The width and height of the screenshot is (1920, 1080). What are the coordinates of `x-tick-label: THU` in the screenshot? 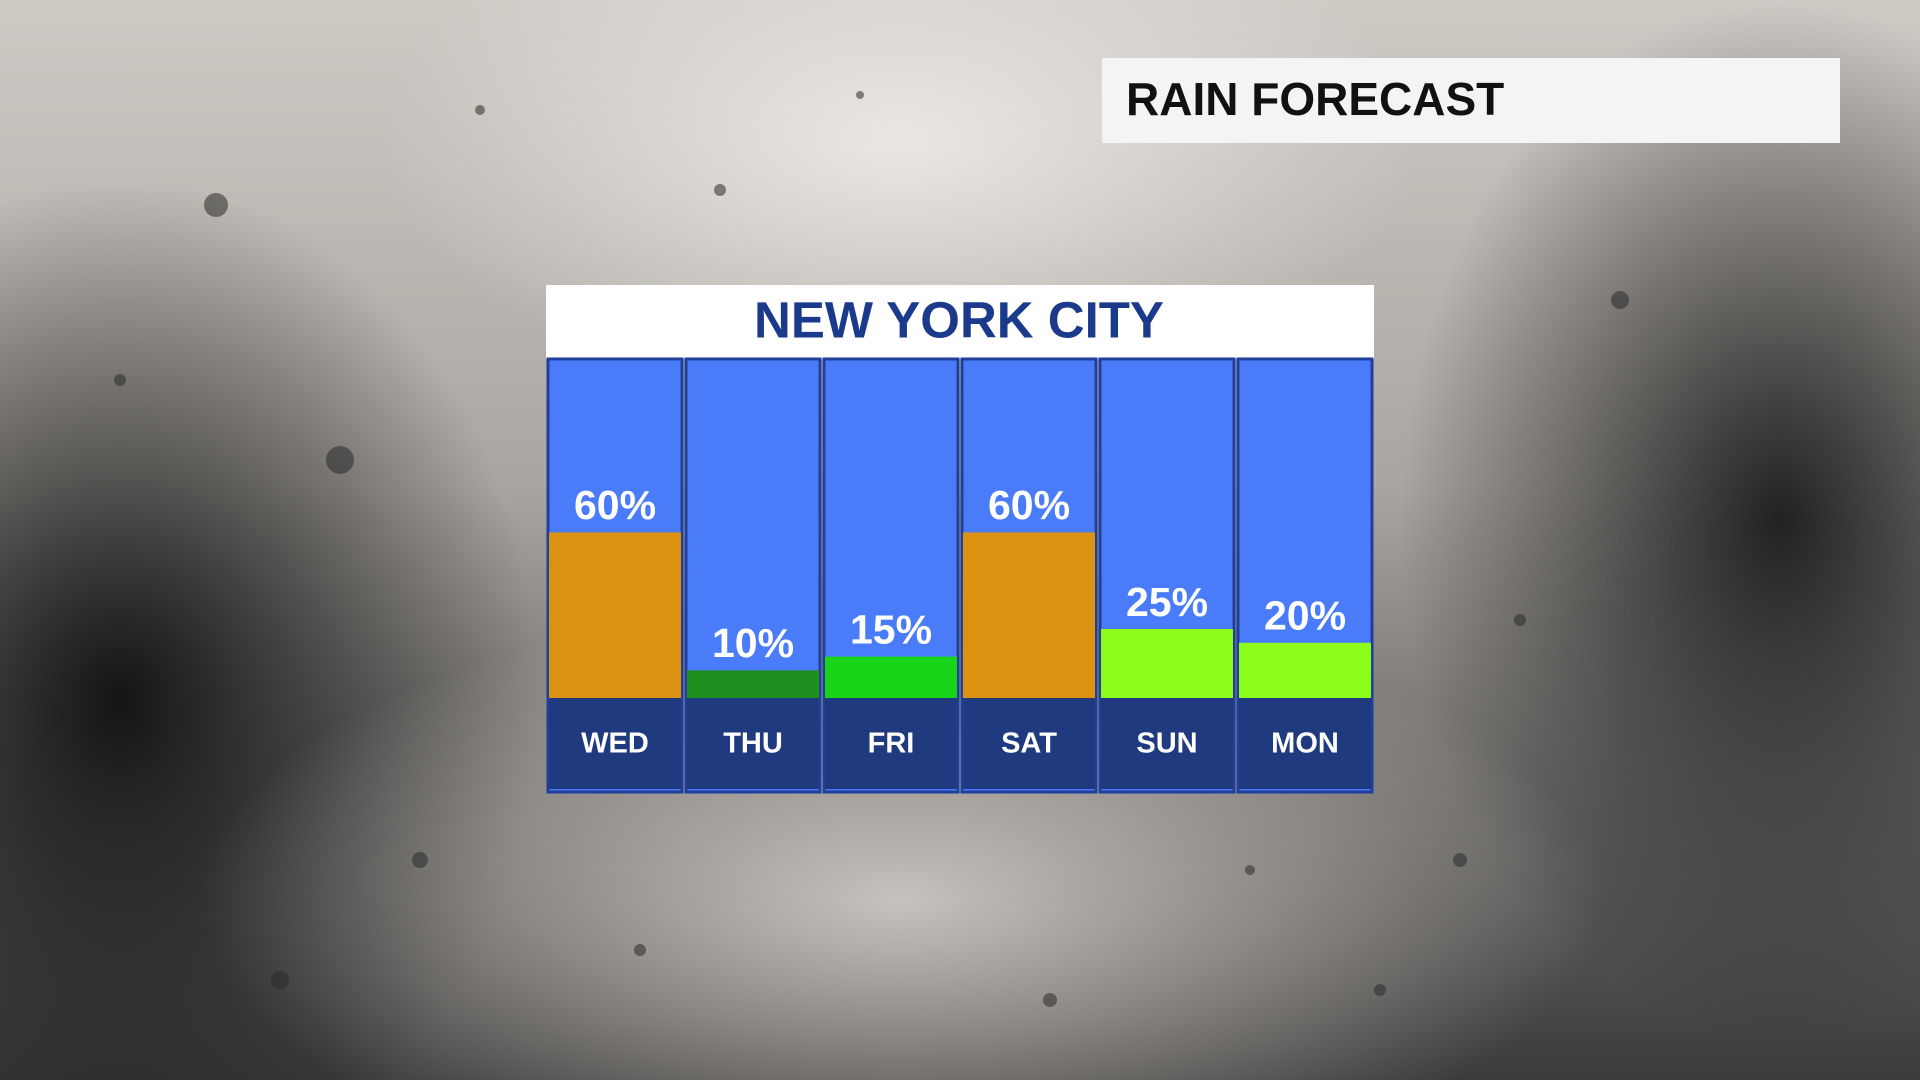 It's located at (753, 744).